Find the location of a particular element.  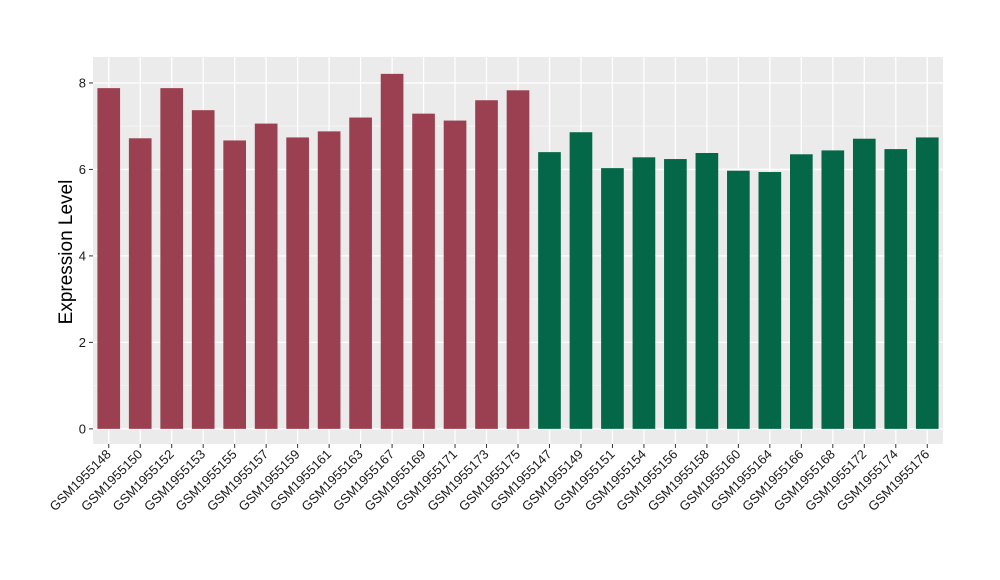

bar-GSM1955173 is located at coordinates (486, 264).